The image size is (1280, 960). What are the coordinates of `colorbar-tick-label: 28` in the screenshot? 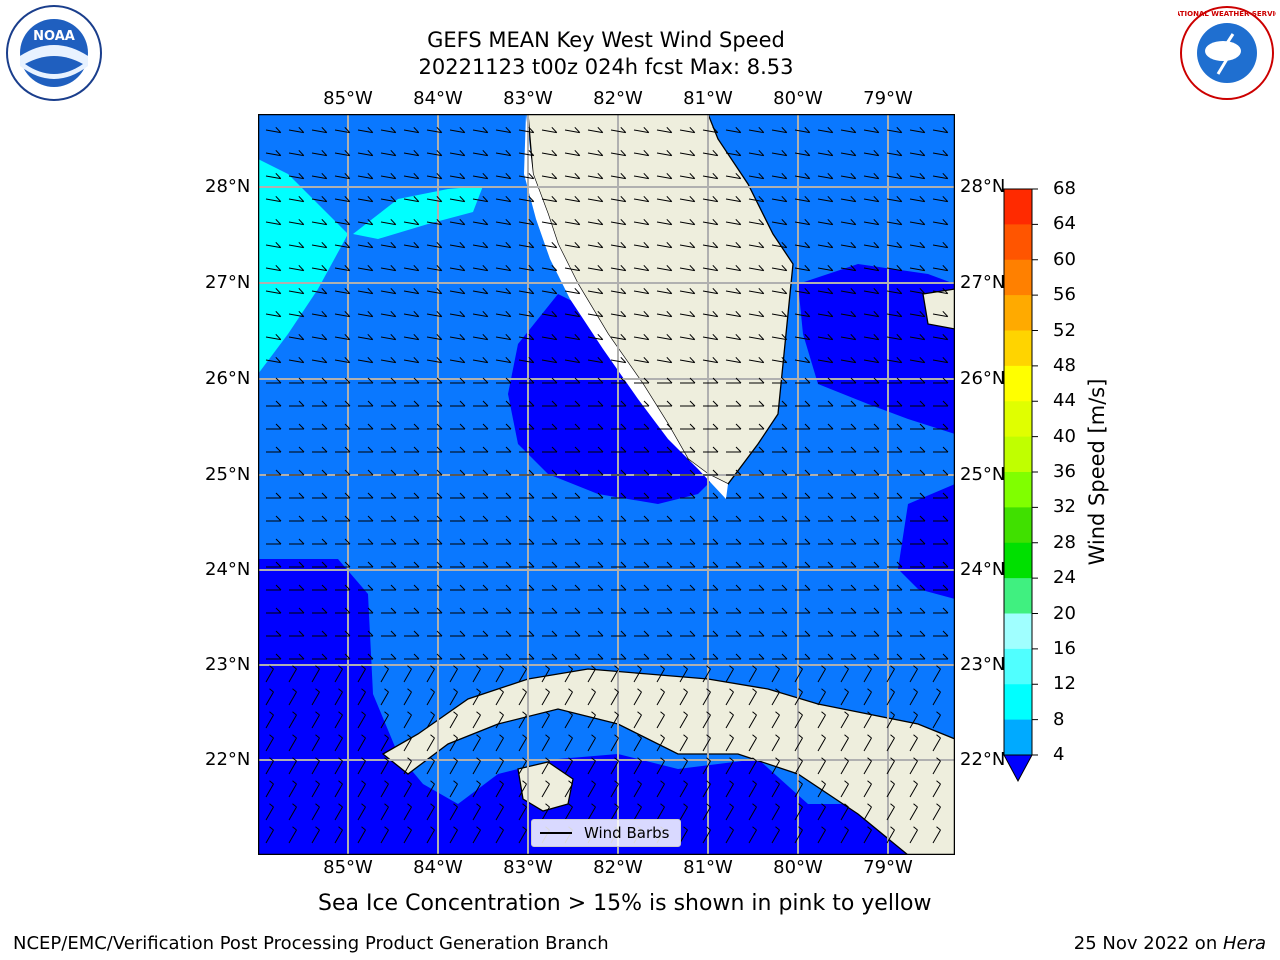 It's located at (1064, 542).